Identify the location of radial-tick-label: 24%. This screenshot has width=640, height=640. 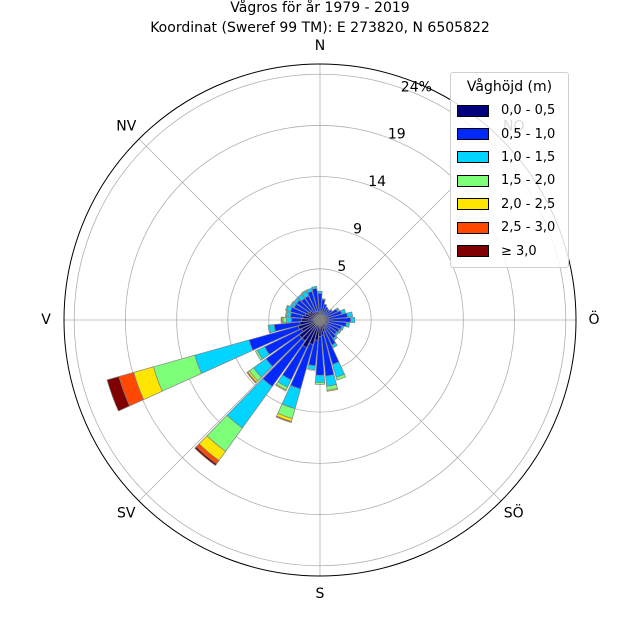
(416, 87).